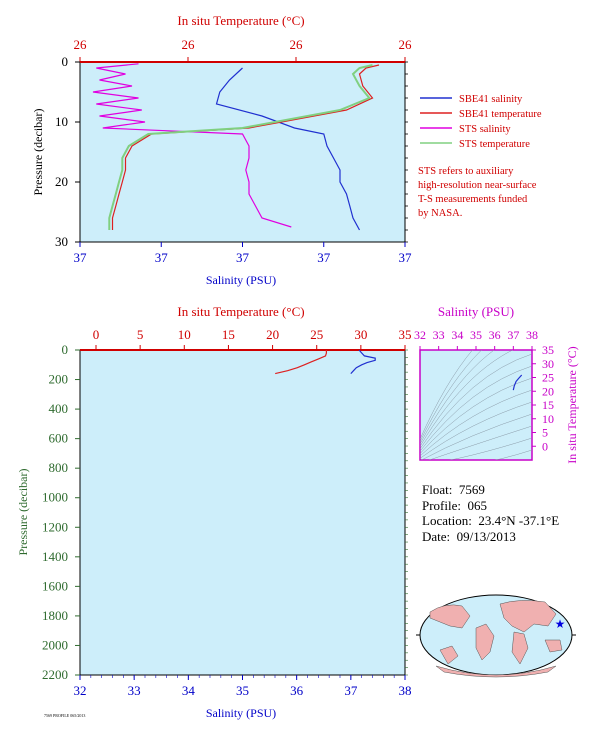 This screenshot has width=601, height=736. What do you see at coordinates (490, 506) in the screenshot?
I see `profile-row: Profile: 065` at bounding box center [490, 506].